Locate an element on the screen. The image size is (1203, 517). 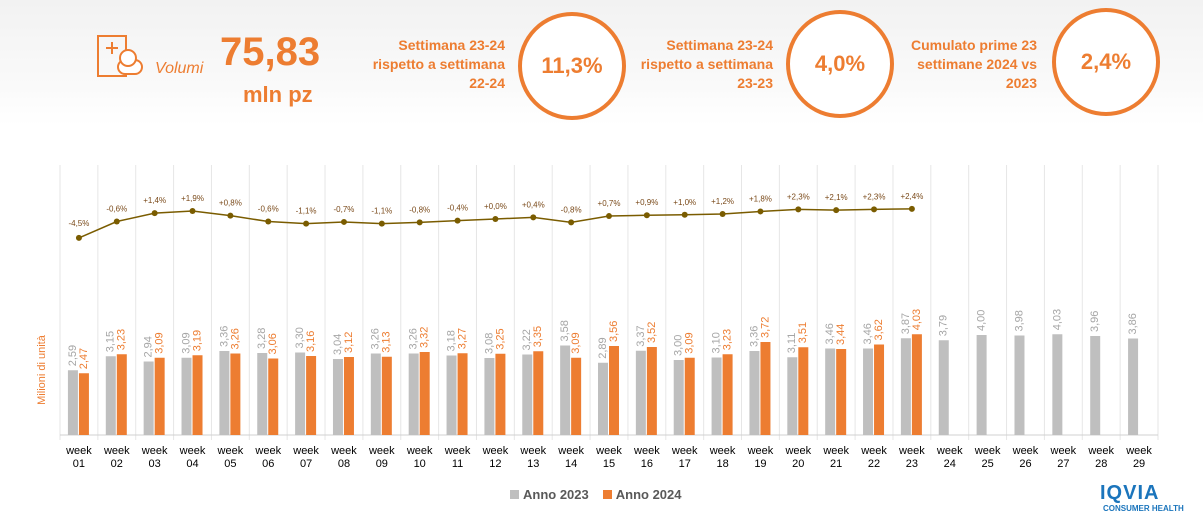
value-label: 3,46 is located at coordinates (868, 333).